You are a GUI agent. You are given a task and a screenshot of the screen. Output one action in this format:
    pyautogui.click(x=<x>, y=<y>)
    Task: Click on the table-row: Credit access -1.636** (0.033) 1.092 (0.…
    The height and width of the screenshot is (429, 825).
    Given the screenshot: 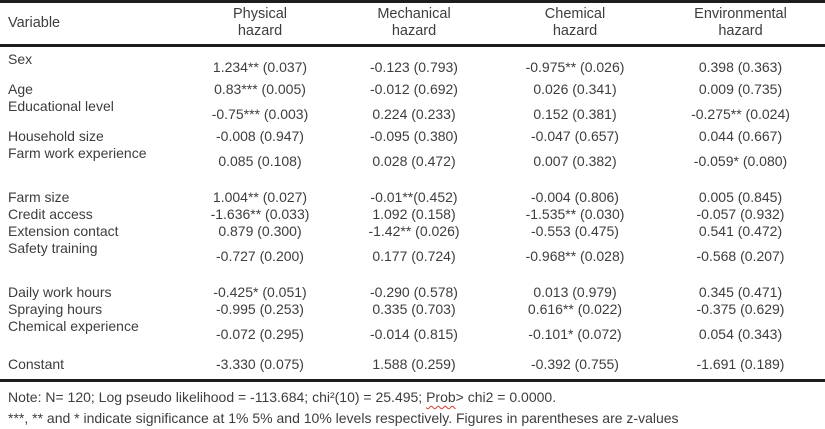 What is the action you would take?
    pyautogui.click(x=412, y=214)
    